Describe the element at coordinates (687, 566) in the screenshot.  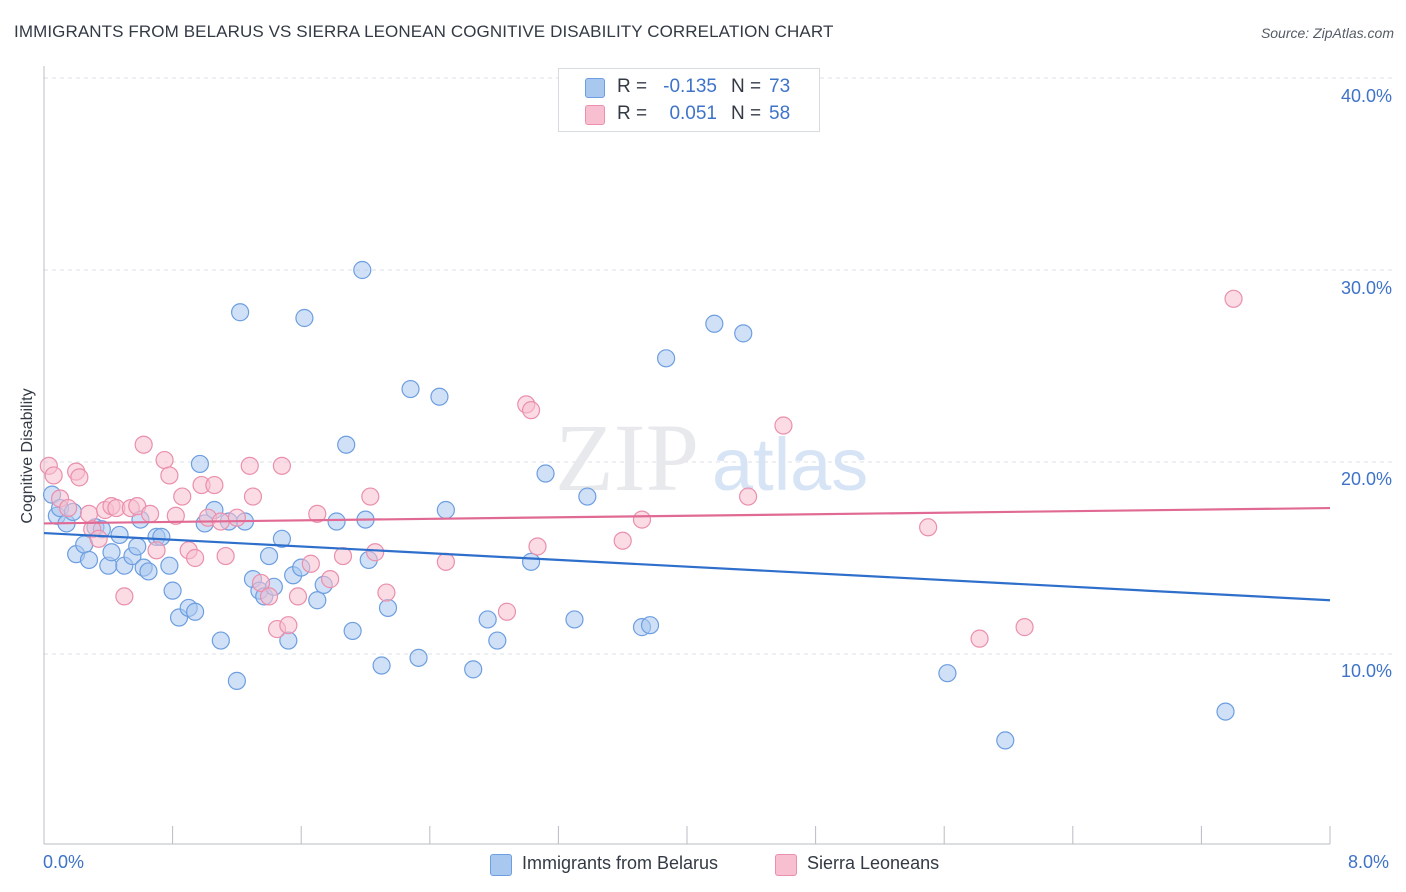
I see `trendline-belarus` at that location.